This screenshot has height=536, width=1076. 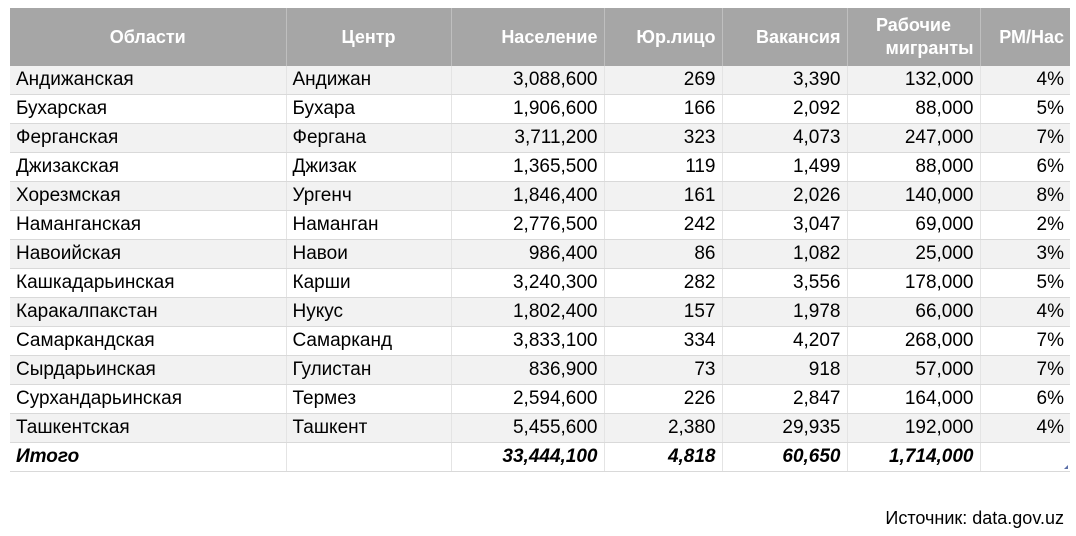 I want to click on cell-legal-entities: 226, so click(x=663, y=399).